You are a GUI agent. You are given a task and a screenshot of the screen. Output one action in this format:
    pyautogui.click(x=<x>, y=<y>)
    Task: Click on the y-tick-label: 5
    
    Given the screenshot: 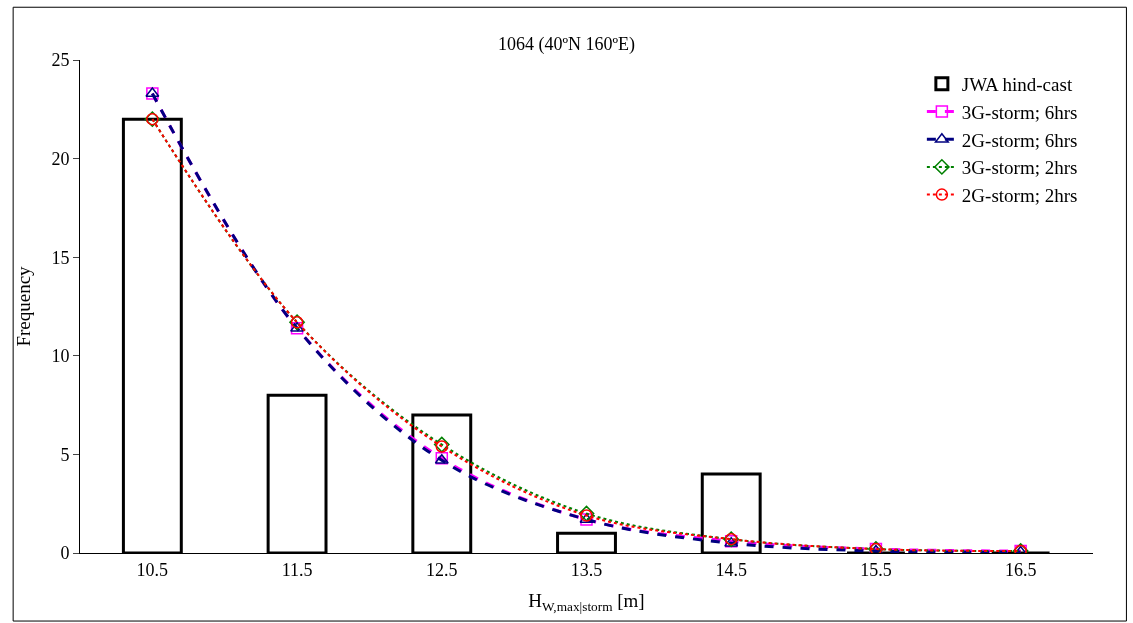 What is the action you would take?
    pyautogui.click(x=65, y=454)
    